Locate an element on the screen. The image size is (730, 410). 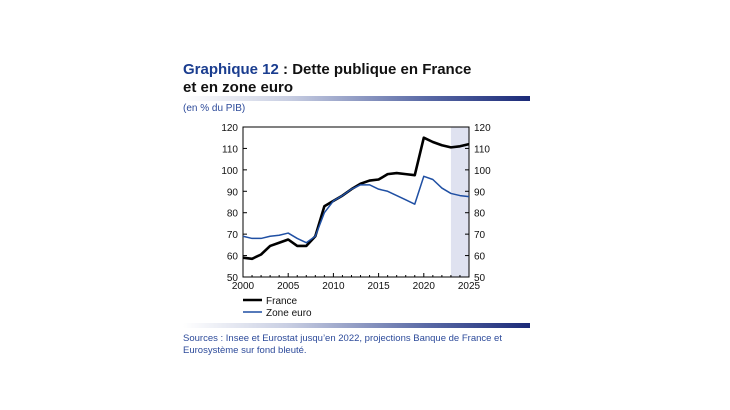
x-tick-label: 2005 is located at coordinates (288, 286).